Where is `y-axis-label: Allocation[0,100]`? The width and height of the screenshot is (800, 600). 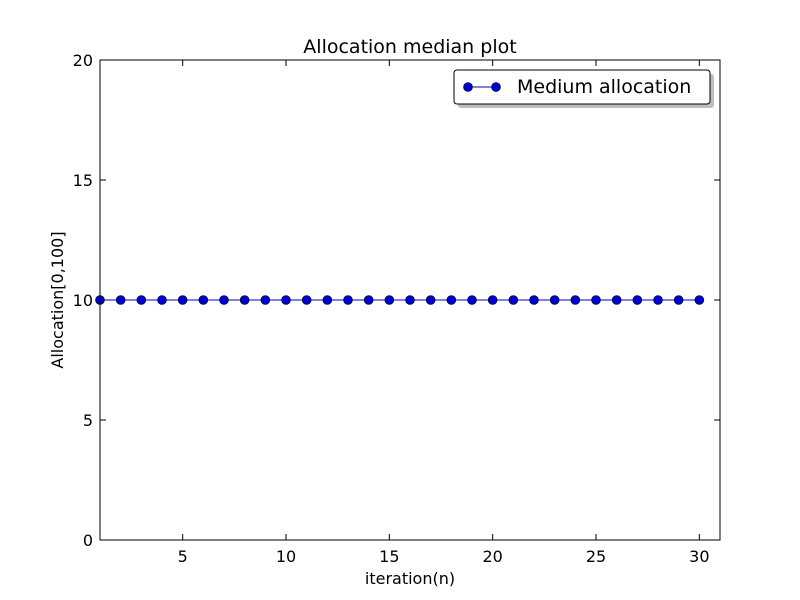
y-axis-label: Allocation[0,100] is located at coordinates (57, 299).